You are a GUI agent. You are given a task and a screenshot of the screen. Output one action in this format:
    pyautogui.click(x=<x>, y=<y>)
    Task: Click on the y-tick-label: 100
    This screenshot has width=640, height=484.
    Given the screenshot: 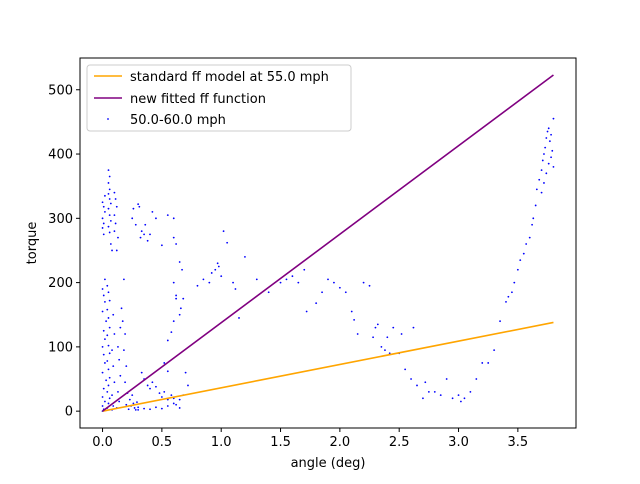 What is the action you would take?
    pyautogui.click(x=60, y=347)
    